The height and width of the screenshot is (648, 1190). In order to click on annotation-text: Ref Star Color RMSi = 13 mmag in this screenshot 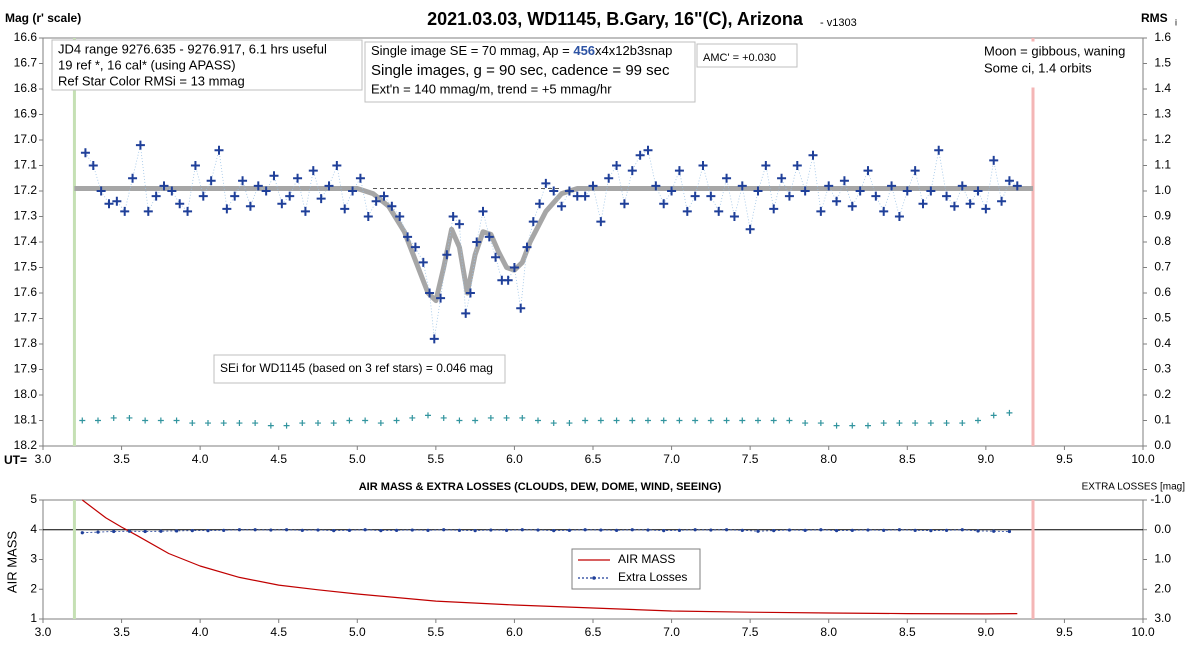, I will do `click(151, 80)`.